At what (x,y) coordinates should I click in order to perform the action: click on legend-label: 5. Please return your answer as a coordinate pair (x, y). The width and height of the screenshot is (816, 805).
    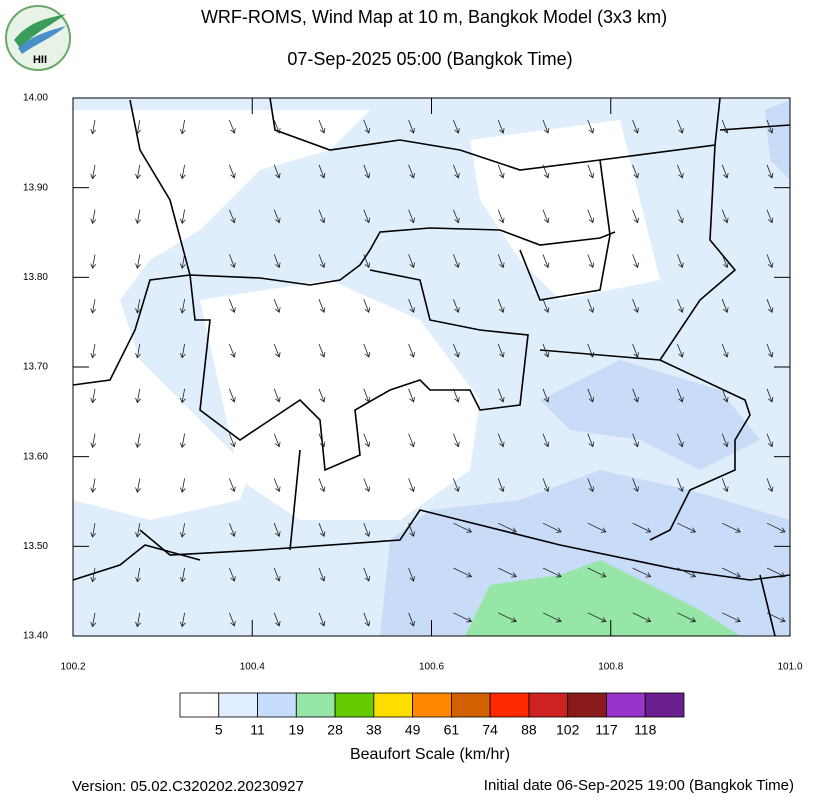
    Looking at the image, I should click on (219, 730).